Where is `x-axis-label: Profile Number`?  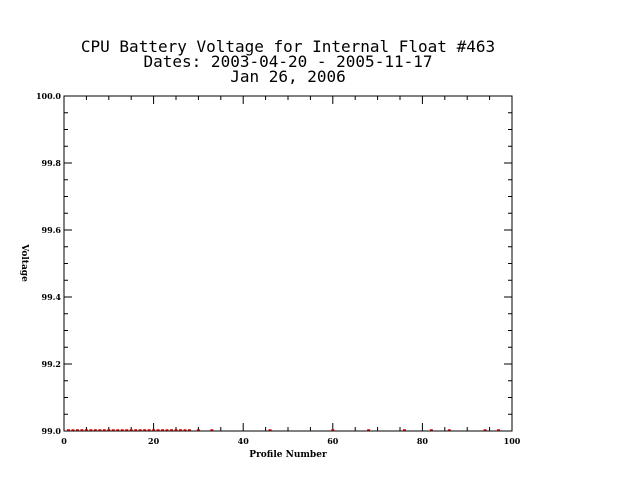 x-axis-label: Profile Number is located at coordinates (288, 455).